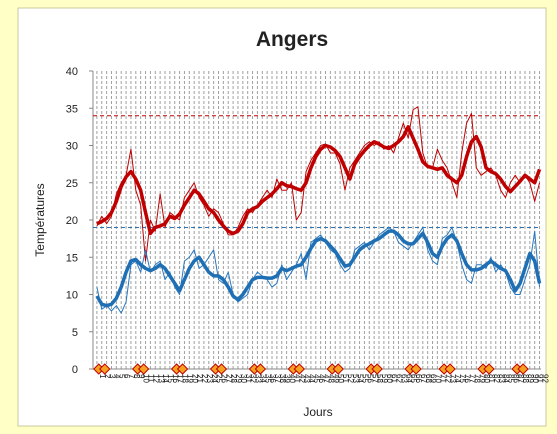 The height and width of the screenshot is (434, 557). What do you see at coordinates (452, 378) in the screenshot?
I see `x-tick-label: 73` at bounding box center [452, 378].